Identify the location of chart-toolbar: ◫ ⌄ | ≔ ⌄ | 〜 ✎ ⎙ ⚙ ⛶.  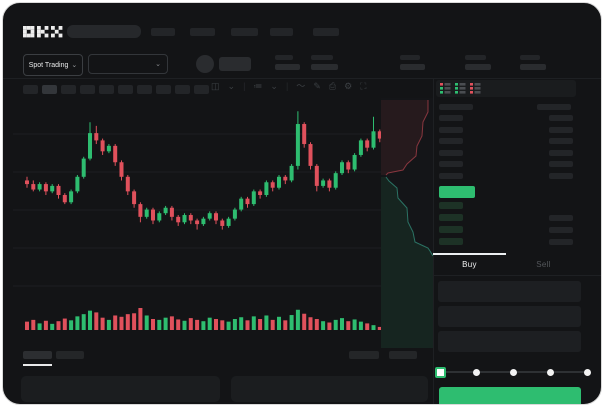
(218, 88).